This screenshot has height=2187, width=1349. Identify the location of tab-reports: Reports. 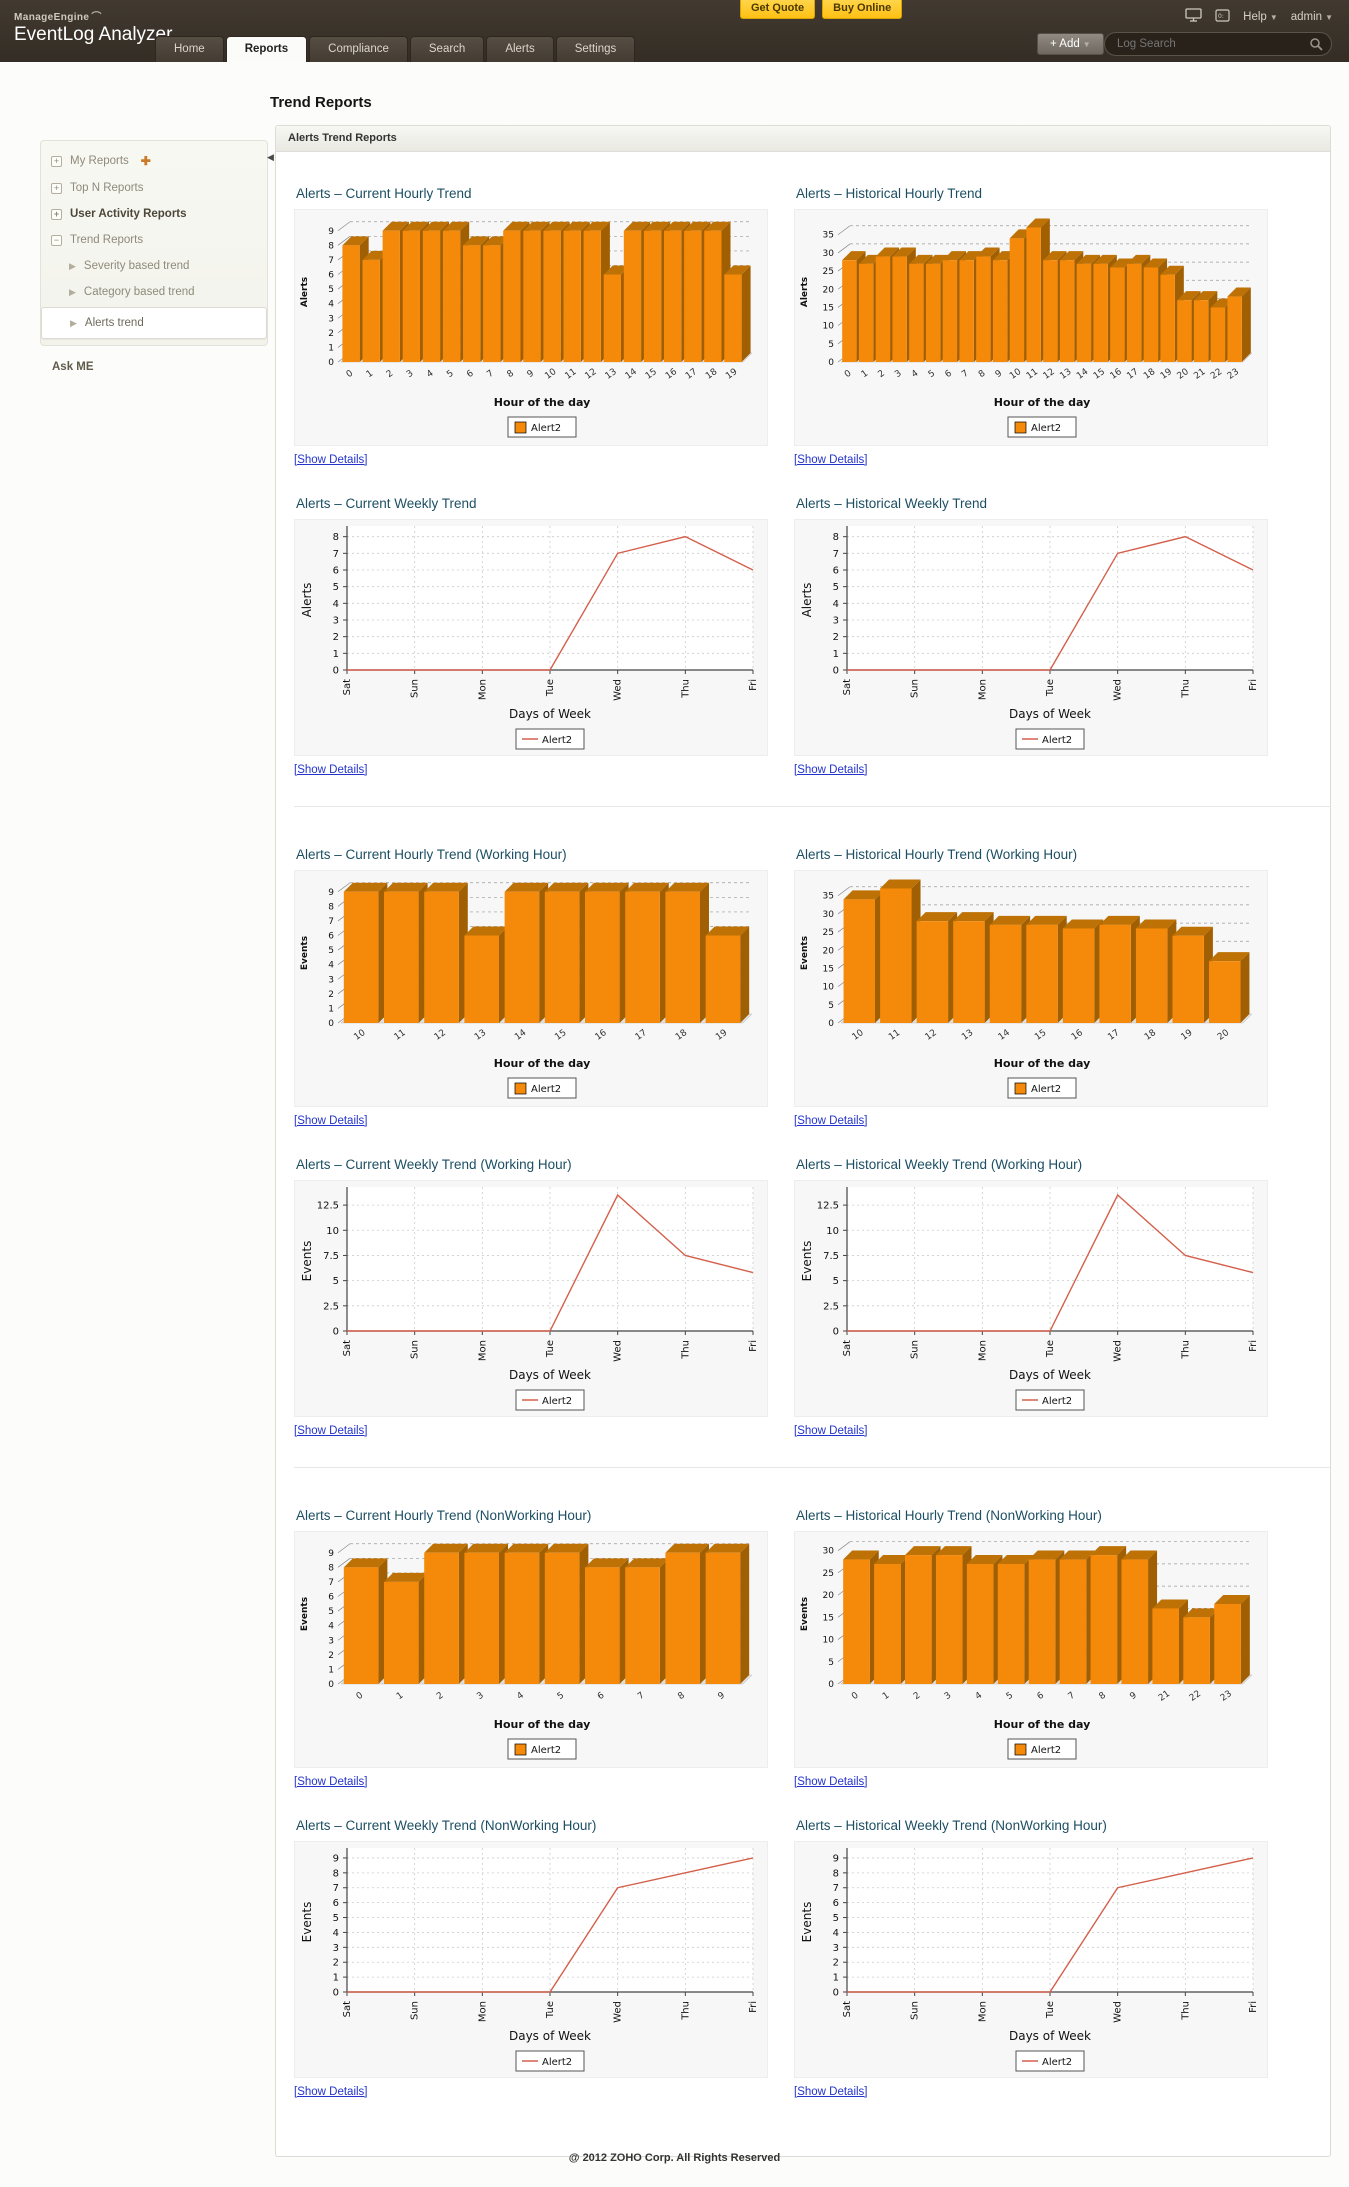
(266, 49).